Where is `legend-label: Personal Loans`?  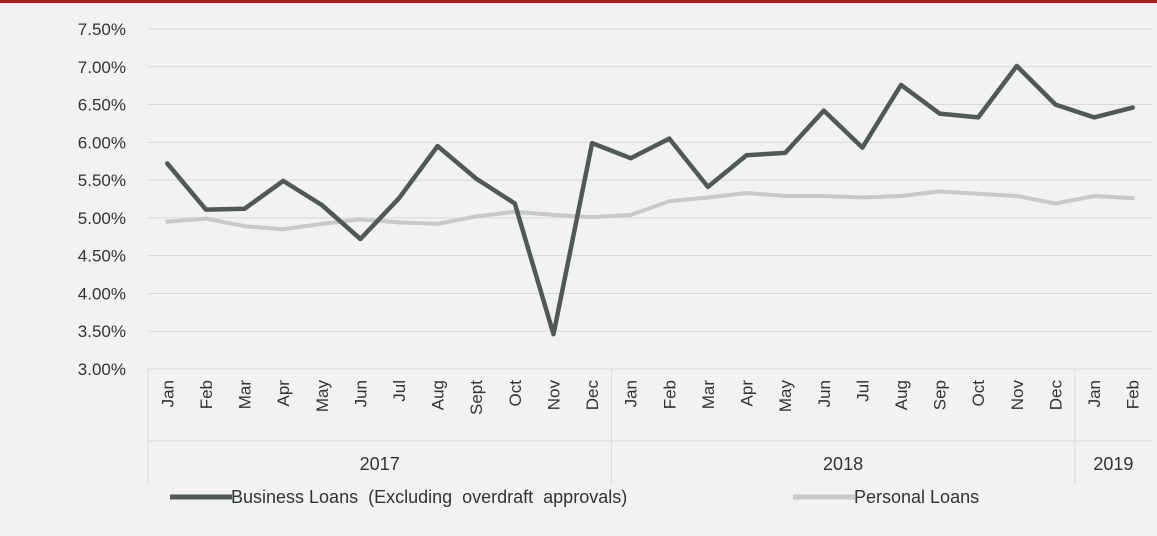 legend-label: Personal Loans is located at coordinates (916, 497).